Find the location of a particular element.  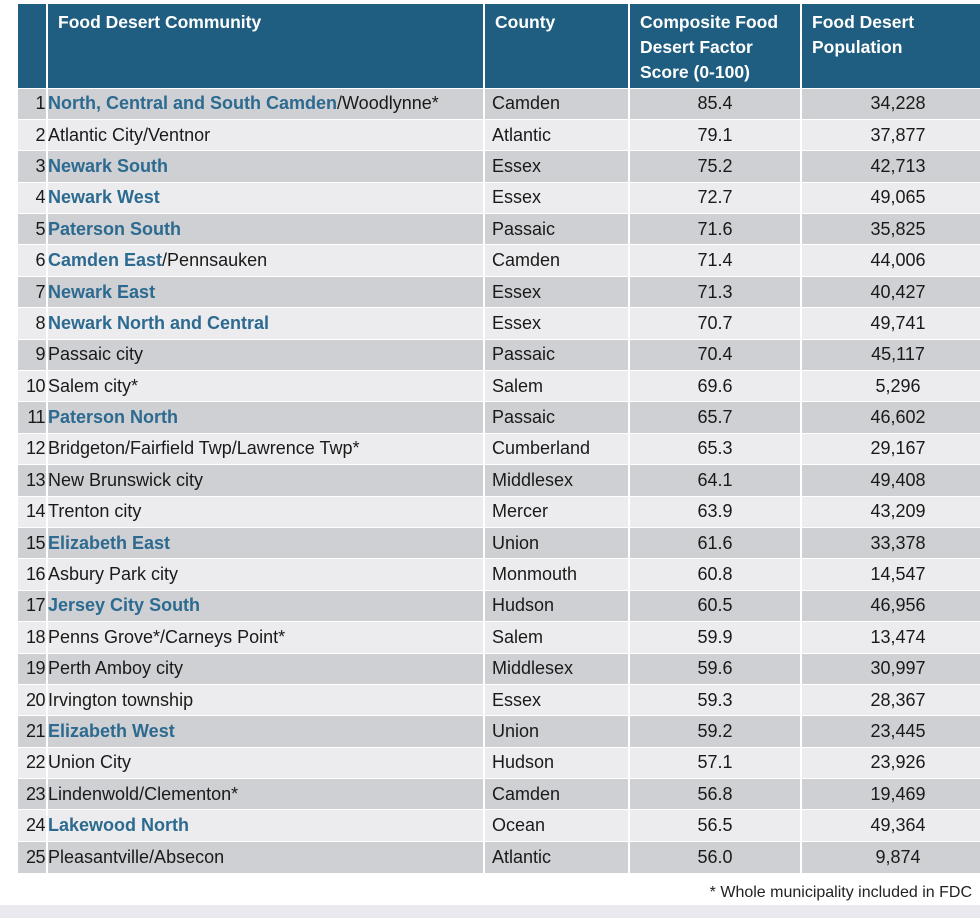

row-score: 69.6 is located at coordinates (715, 386).